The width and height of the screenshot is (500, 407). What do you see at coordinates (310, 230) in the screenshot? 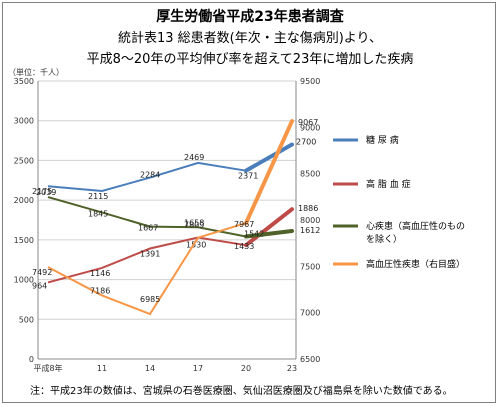
I see `heart-disease-data-label: 1612` at bounding box center [310, 230].